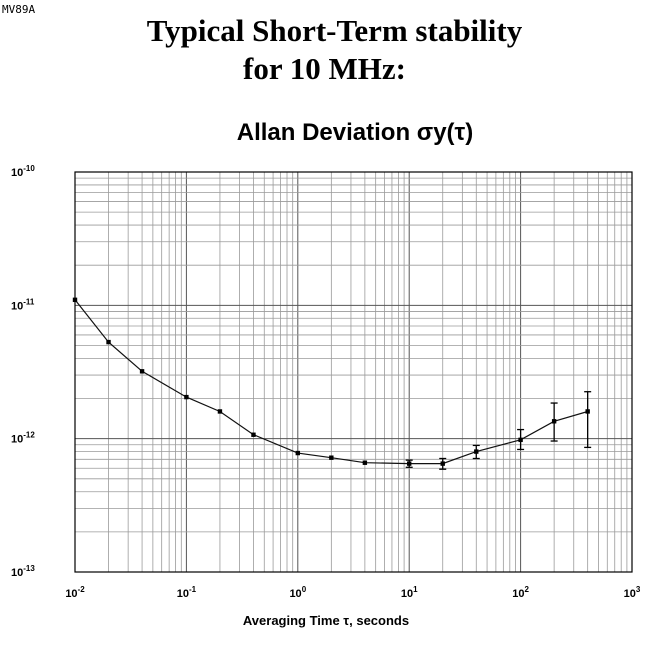 This screenshot has width=669, height=649. I want to click on x-tick-label: 10⁻², so click(75, 592).